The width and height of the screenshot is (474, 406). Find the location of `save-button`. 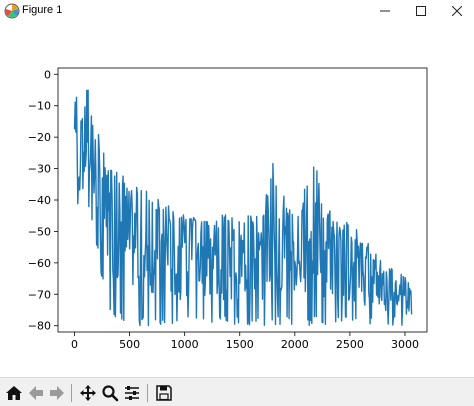

save-button is located at coordinates (164, 393).